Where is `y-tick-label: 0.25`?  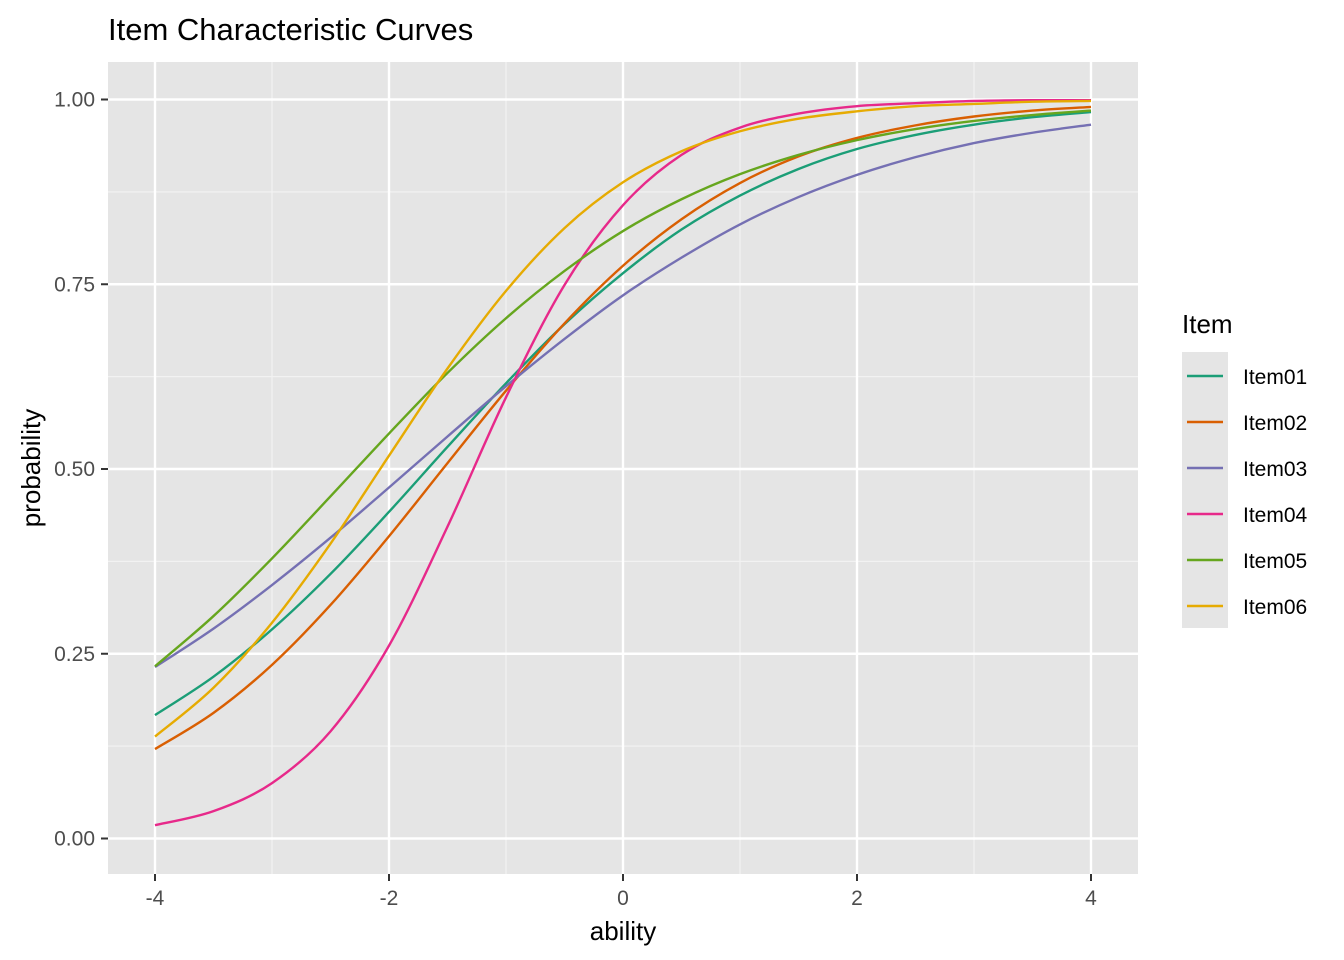 y-tick-label: 0.25 is located at coordinates (74, 654).